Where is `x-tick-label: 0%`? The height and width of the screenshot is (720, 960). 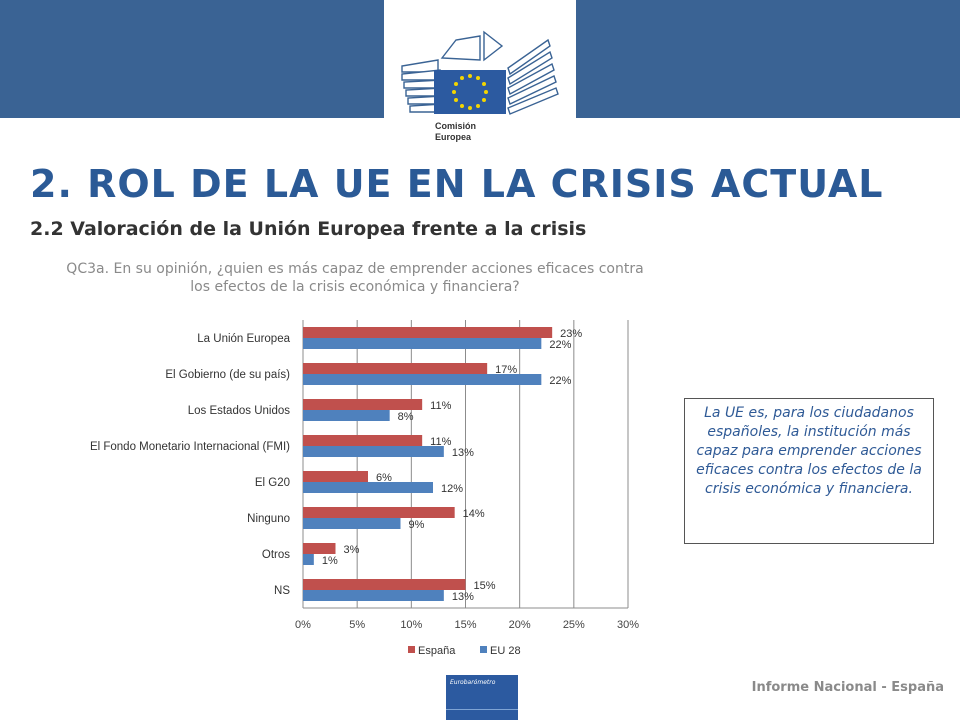 x-tick-label: 0% is located at coordinates (303, 625).